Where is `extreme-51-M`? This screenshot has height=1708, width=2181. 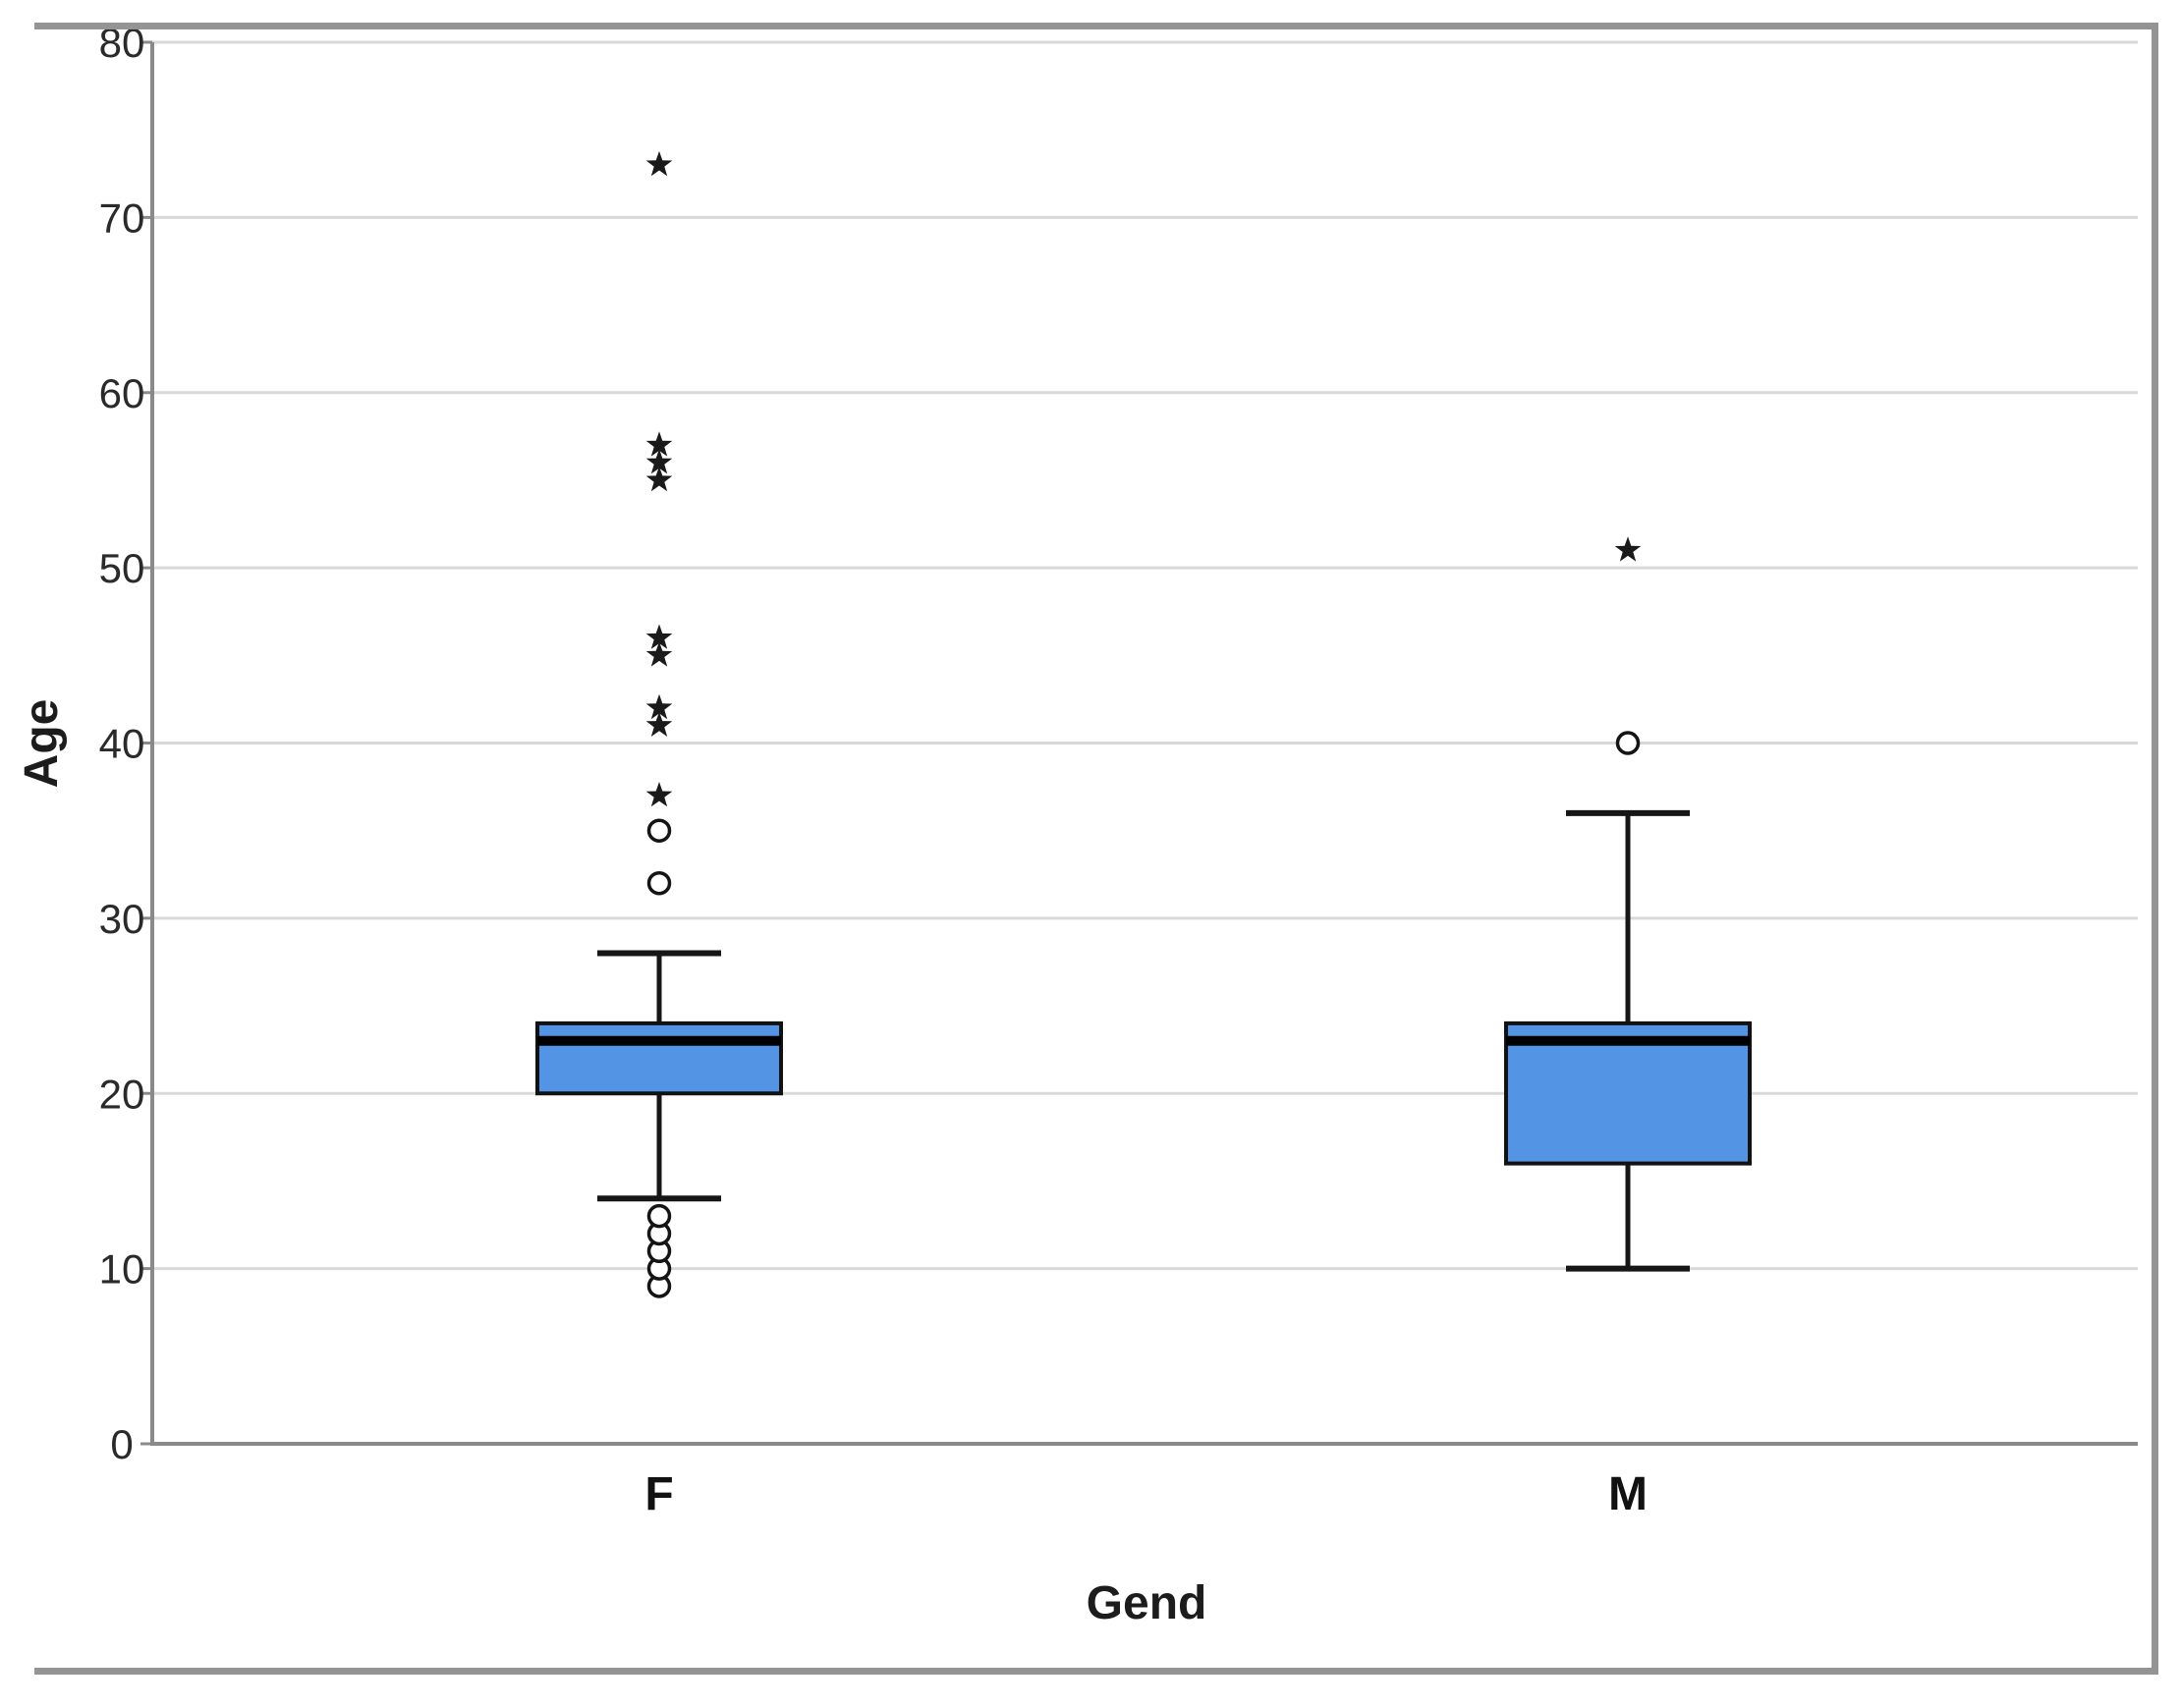 extreme-51-M is located at coordinates (1628, 549).